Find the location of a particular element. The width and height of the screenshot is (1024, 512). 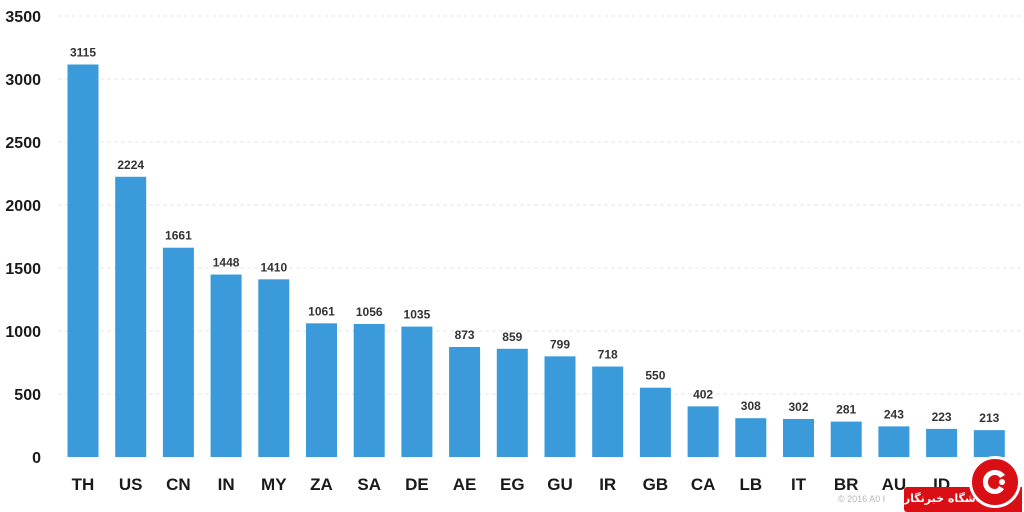

x-tick-label: AU is located at coordinates (894, 484).